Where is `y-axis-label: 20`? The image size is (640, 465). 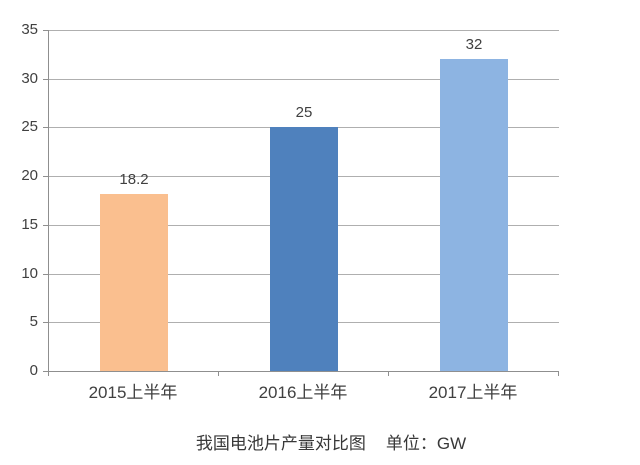
y-axis-label: 20 is located at coordinates (29, 176).